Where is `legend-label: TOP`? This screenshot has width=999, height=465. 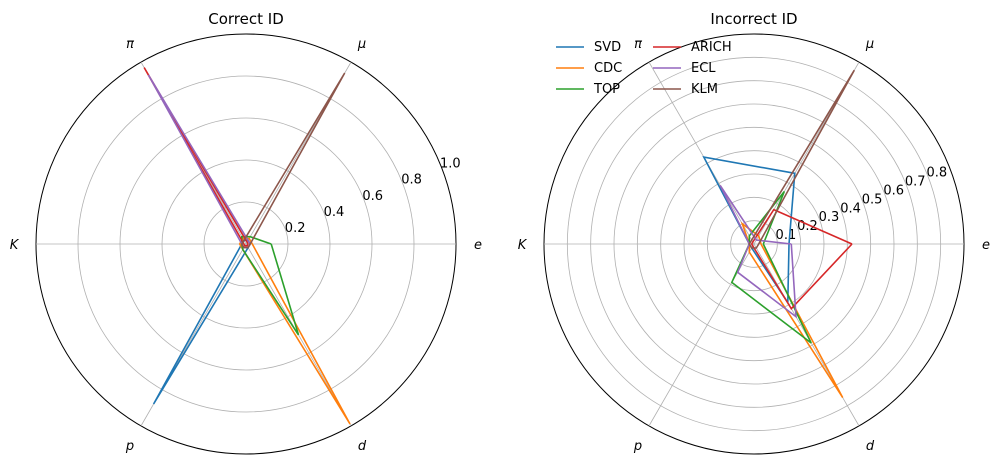 legend-label: TOP is located at coordinates (606, 89).